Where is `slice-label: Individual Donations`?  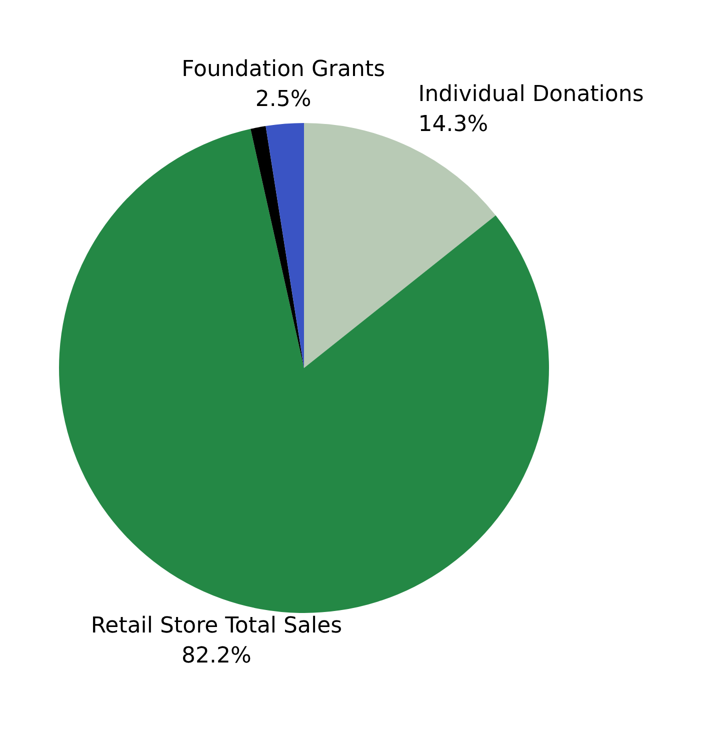
slice-label: Individual Donations is located at coordinates (531, 95).